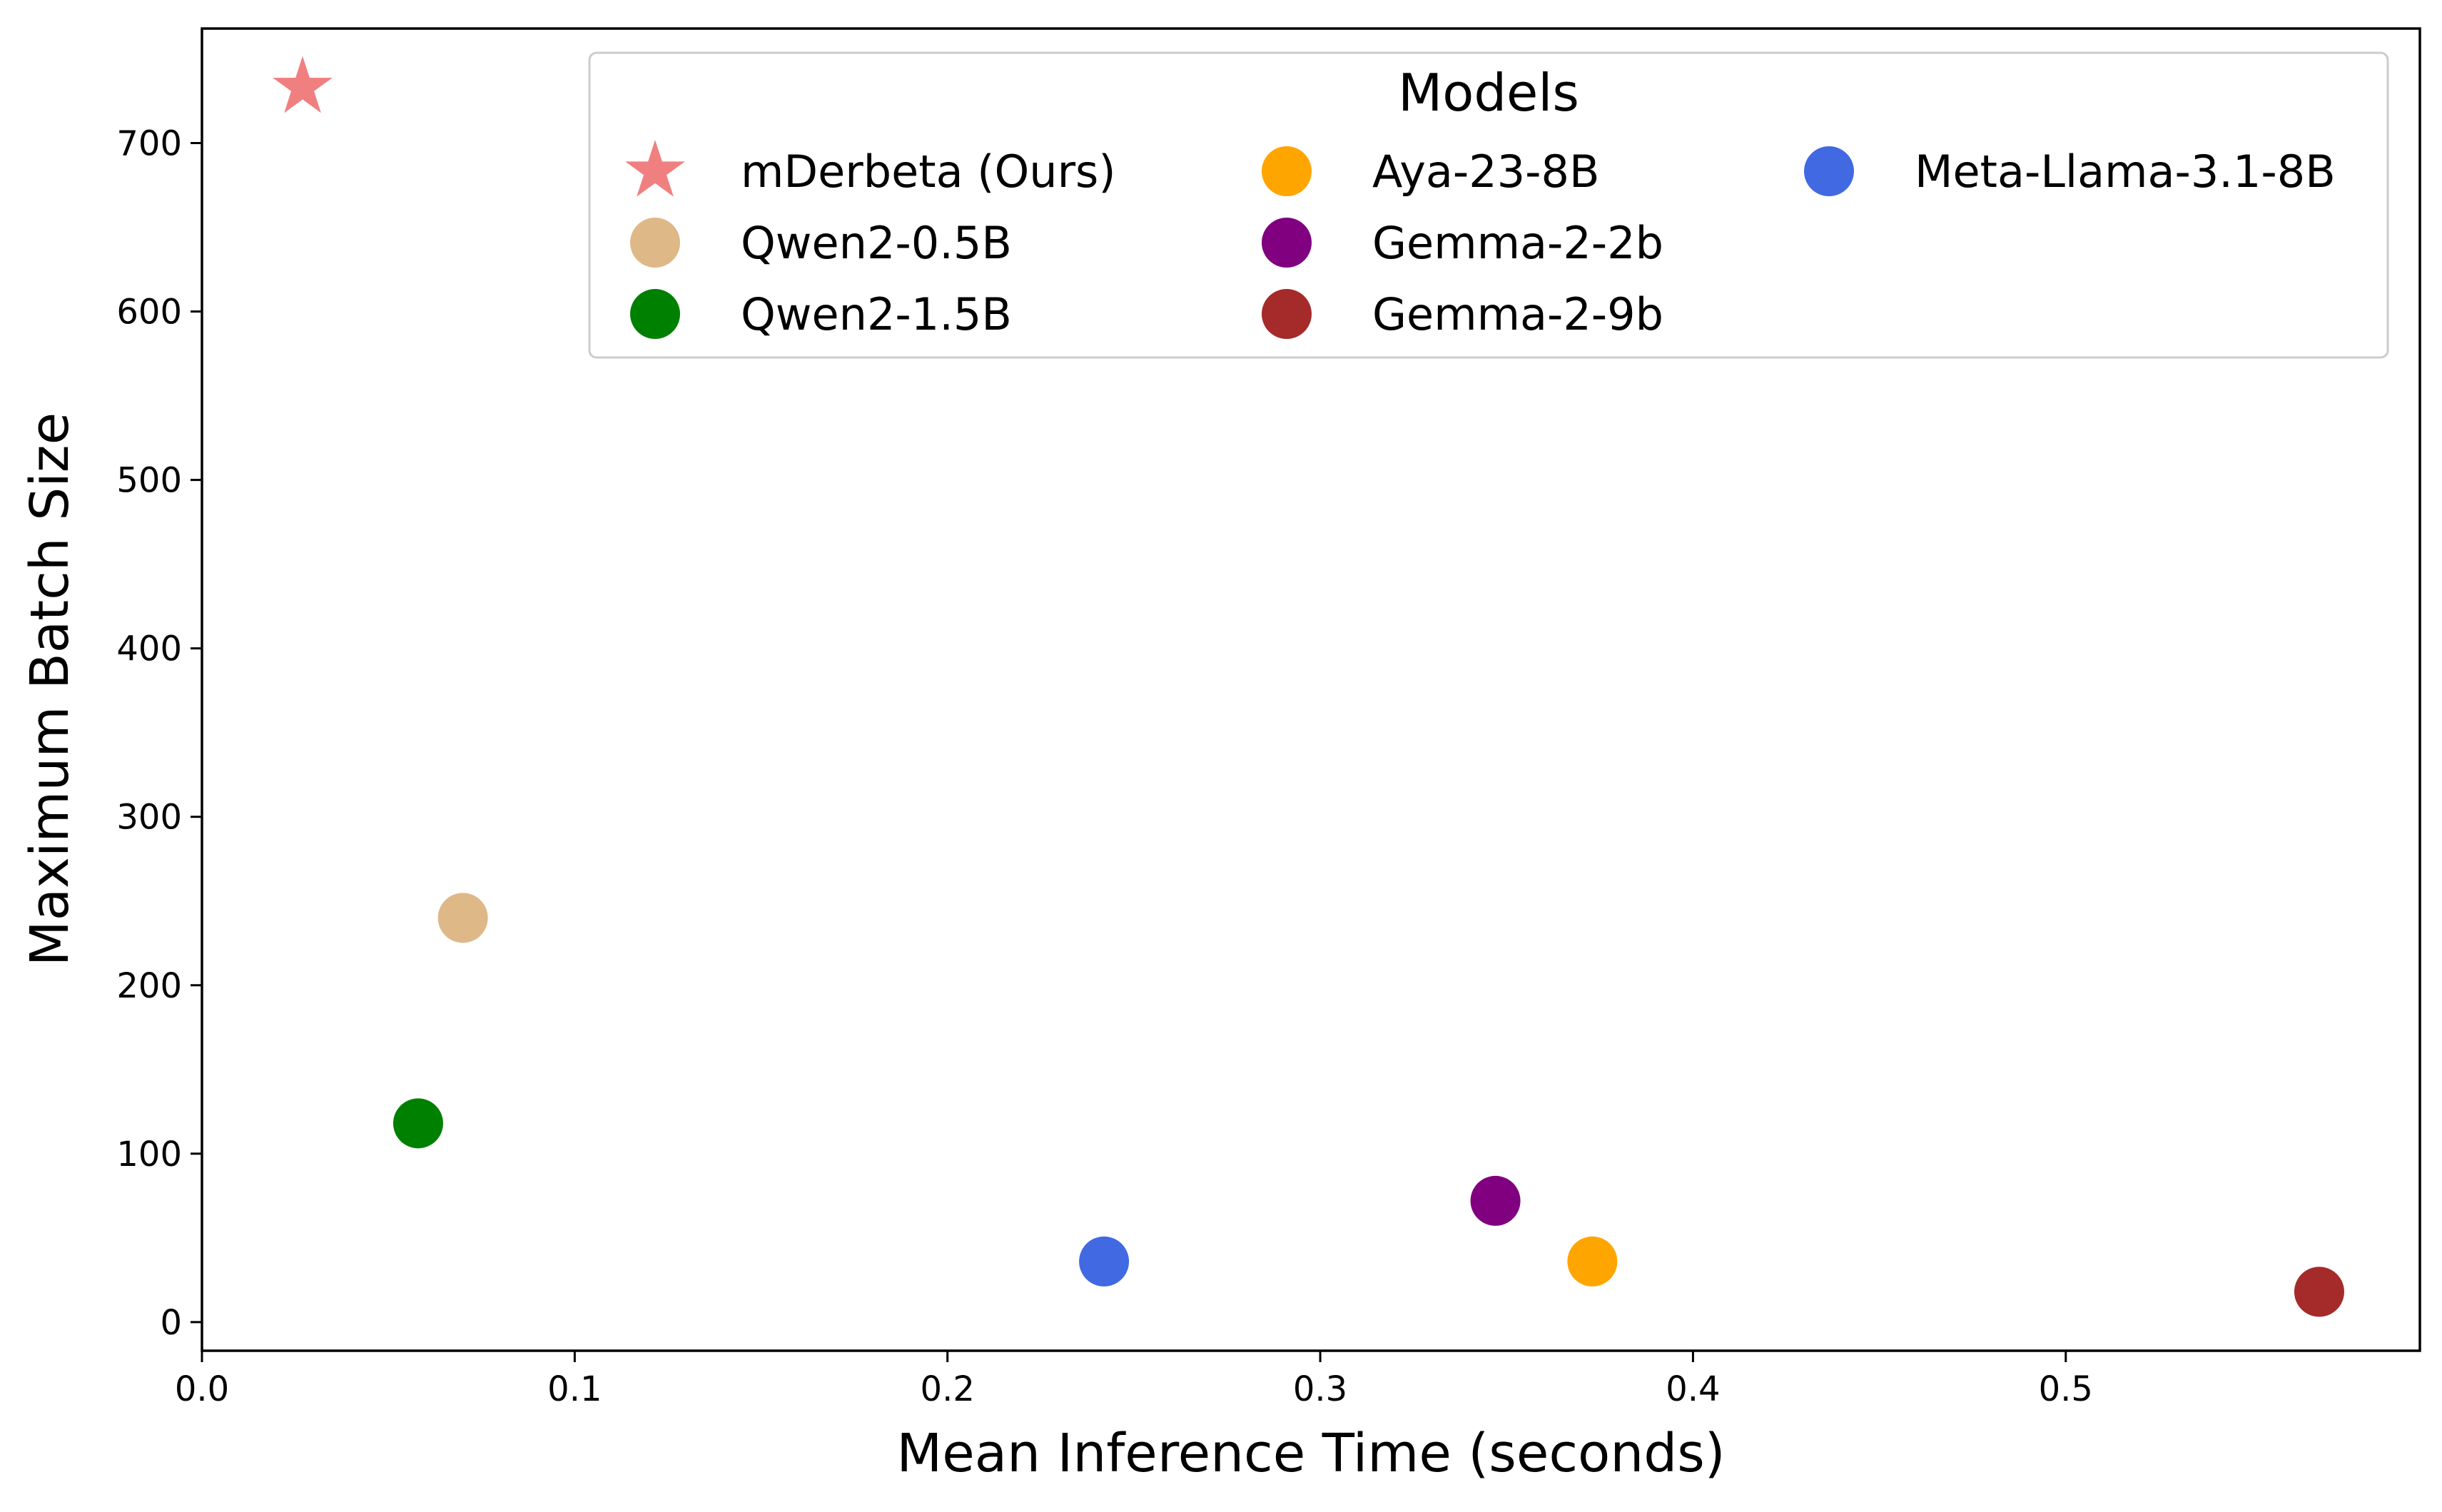 The height and width of the screenshot is (1512, 2442). I want to click on legend-marker-aya-23-8b, so click(1287, 171).